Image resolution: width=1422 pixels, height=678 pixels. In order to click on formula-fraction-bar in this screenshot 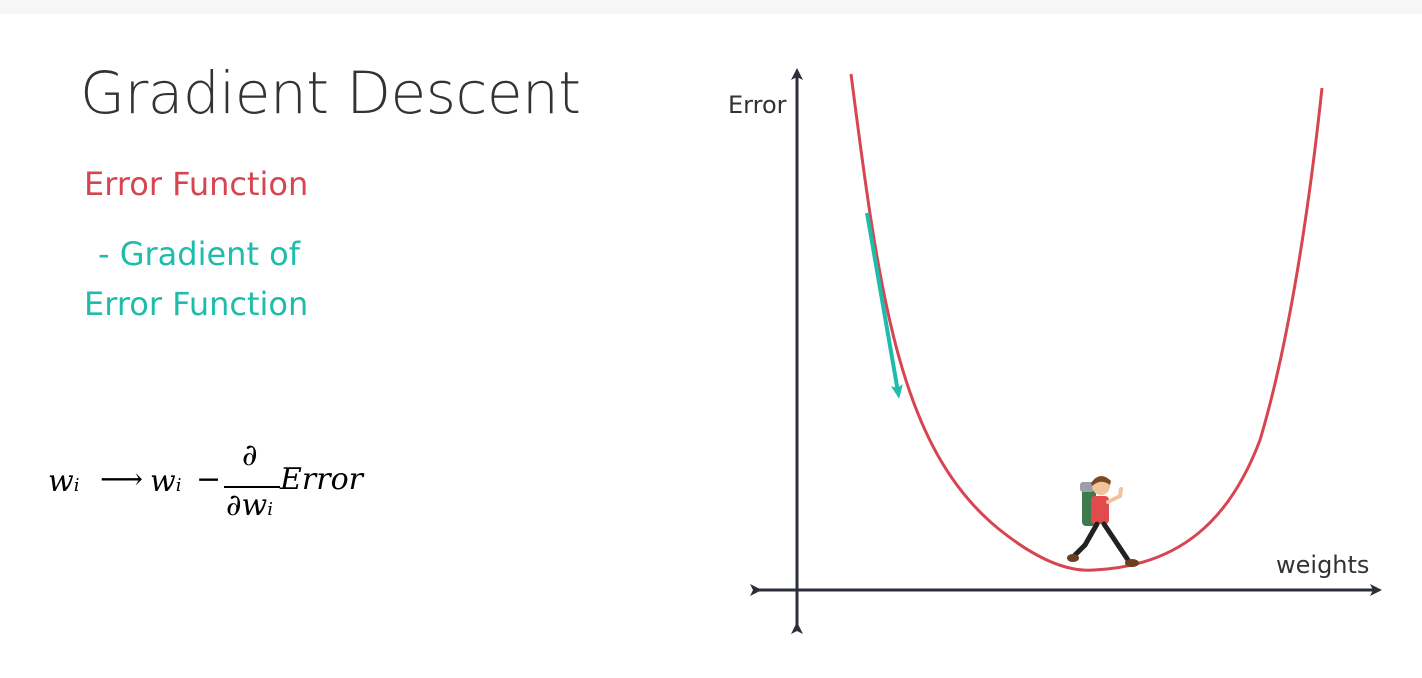, I will do `click(252, 487)`.